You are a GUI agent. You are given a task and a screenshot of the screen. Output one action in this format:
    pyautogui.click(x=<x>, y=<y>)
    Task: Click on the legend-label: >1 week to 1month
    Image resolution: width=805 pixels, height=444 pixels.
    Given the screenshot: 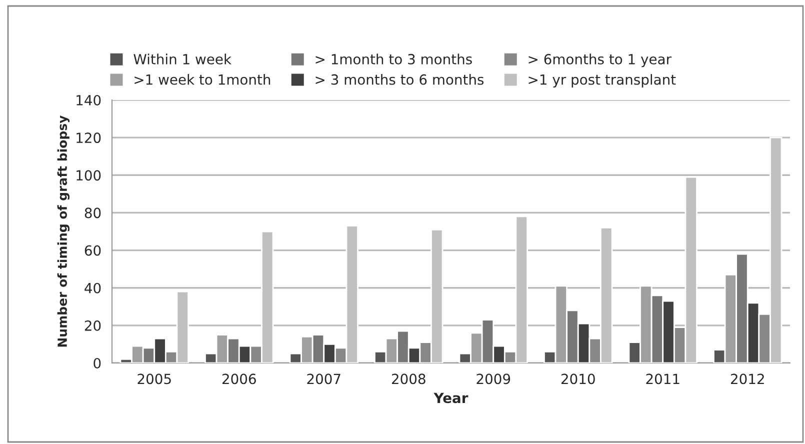 What is the action you would take?
    pyautogui.click(x=202, y=79)
    